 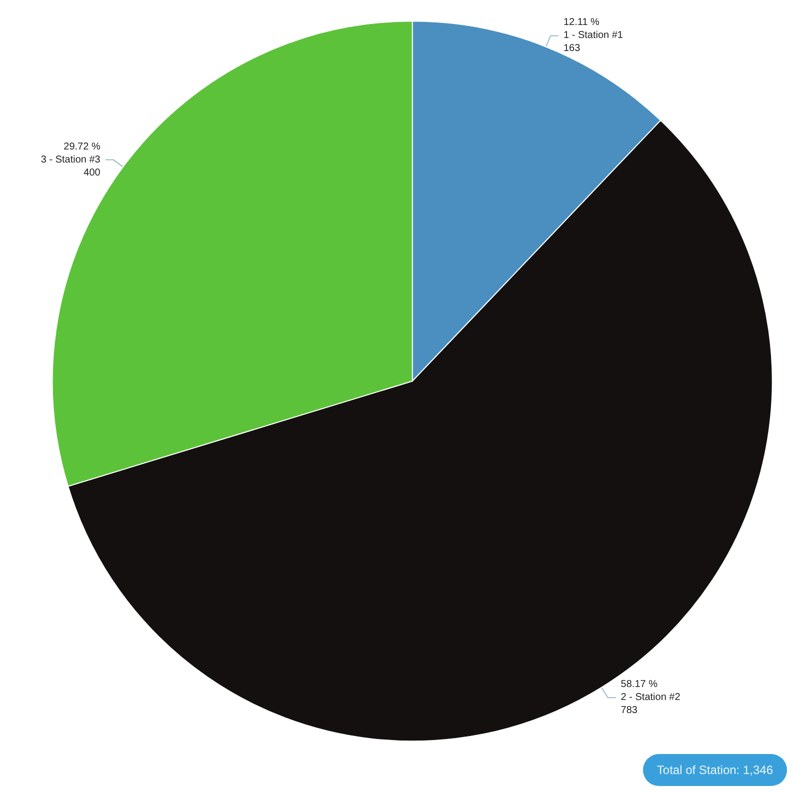 I want to click on text: 12.11 %, so click(x=581, y=22).